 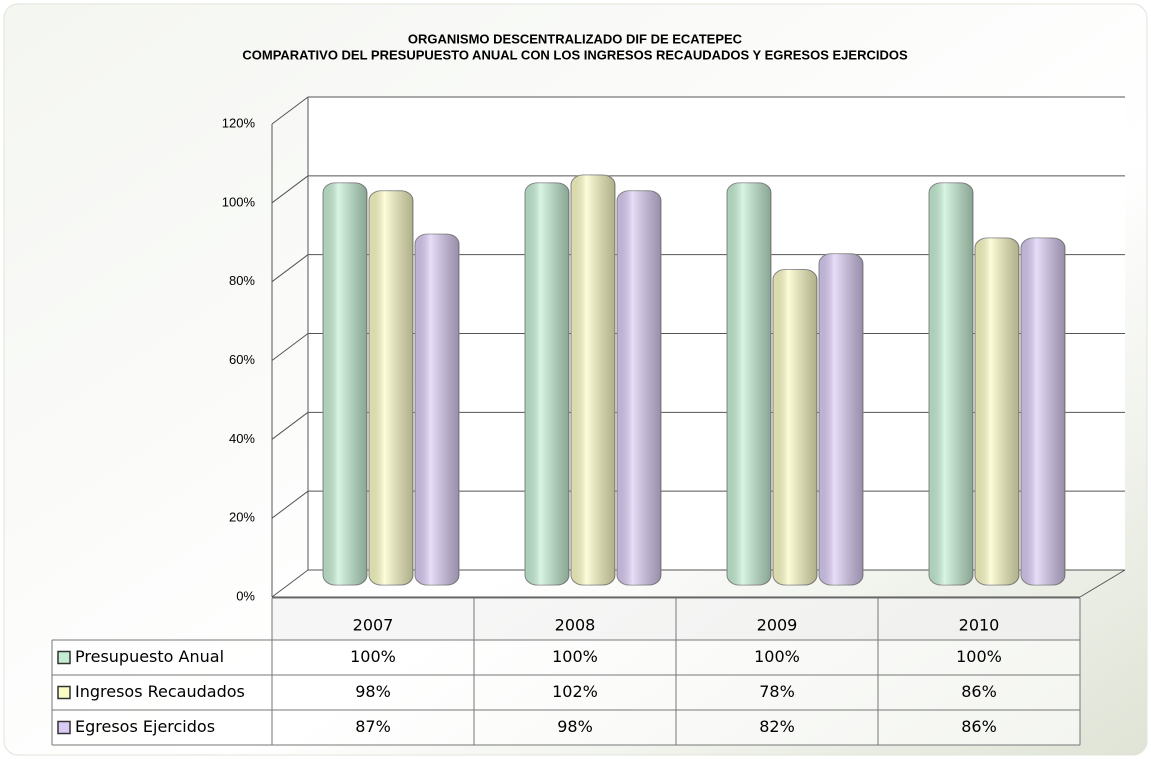 I want to click on data-label: 82%, so click(x=777, y=726).